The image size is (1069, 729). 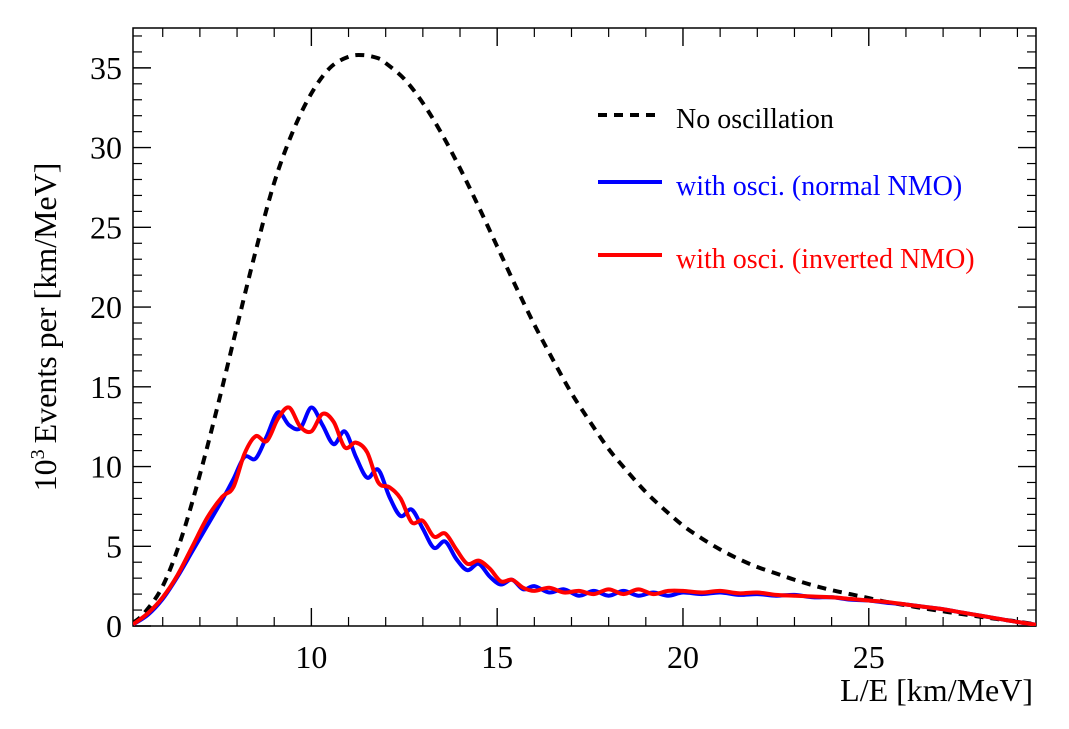 I want to click on y-axis-title: 103 Events per [km/MeV], so click(x=45, y=327).